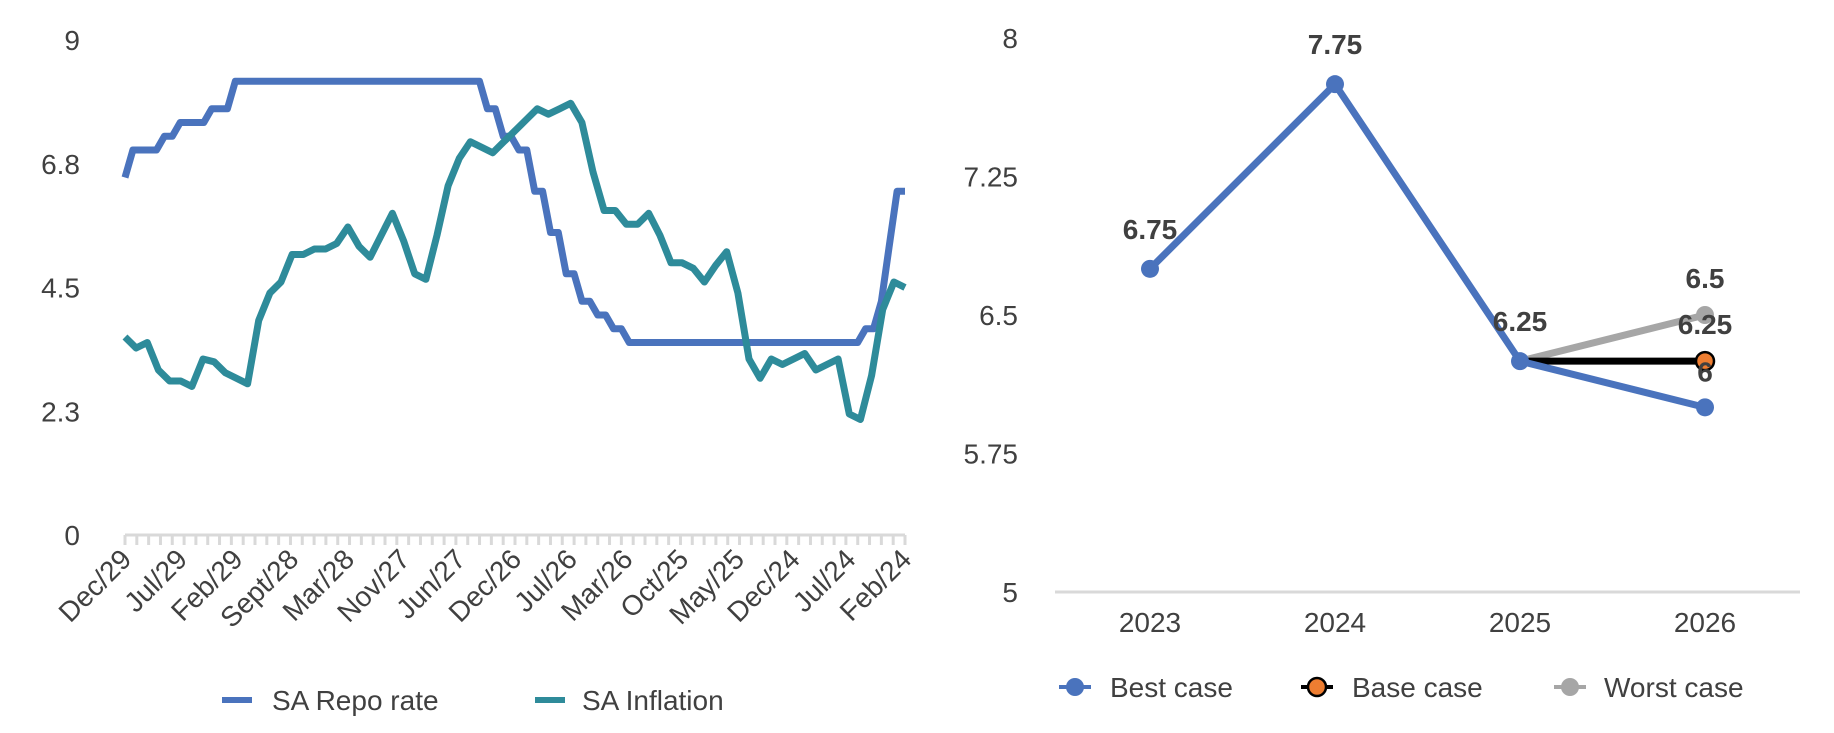 The image size is (1834, 733). What do you see at coordinates (1426, 245) in the screenshot?
I see `series-line-best-case` at bounding box center [1426, 245].